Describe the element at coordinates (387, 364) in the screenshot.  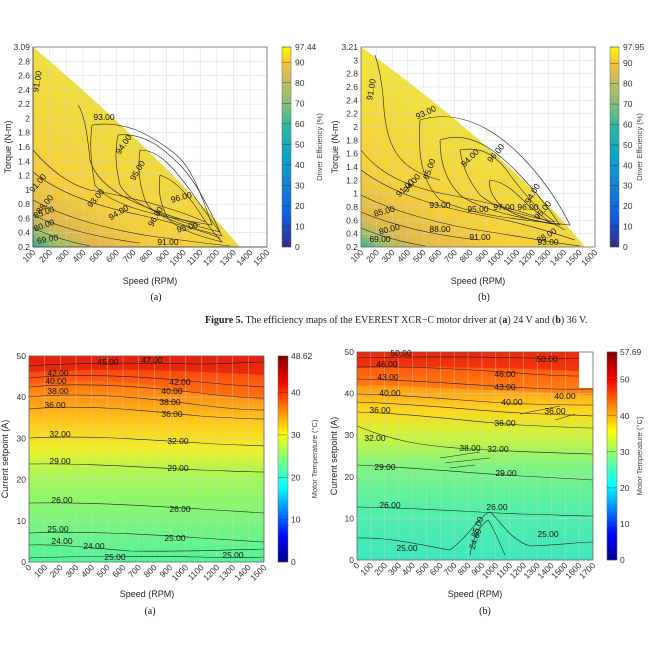
I see `contour-label: 46.00` at that location.